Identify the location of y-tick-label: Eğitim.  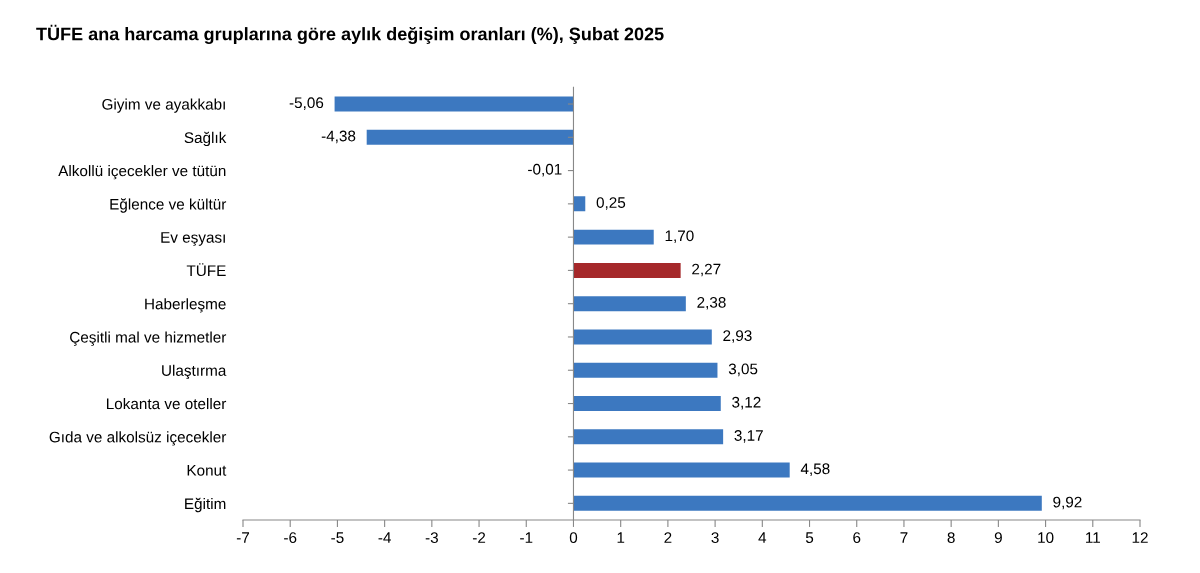
(205, 505).